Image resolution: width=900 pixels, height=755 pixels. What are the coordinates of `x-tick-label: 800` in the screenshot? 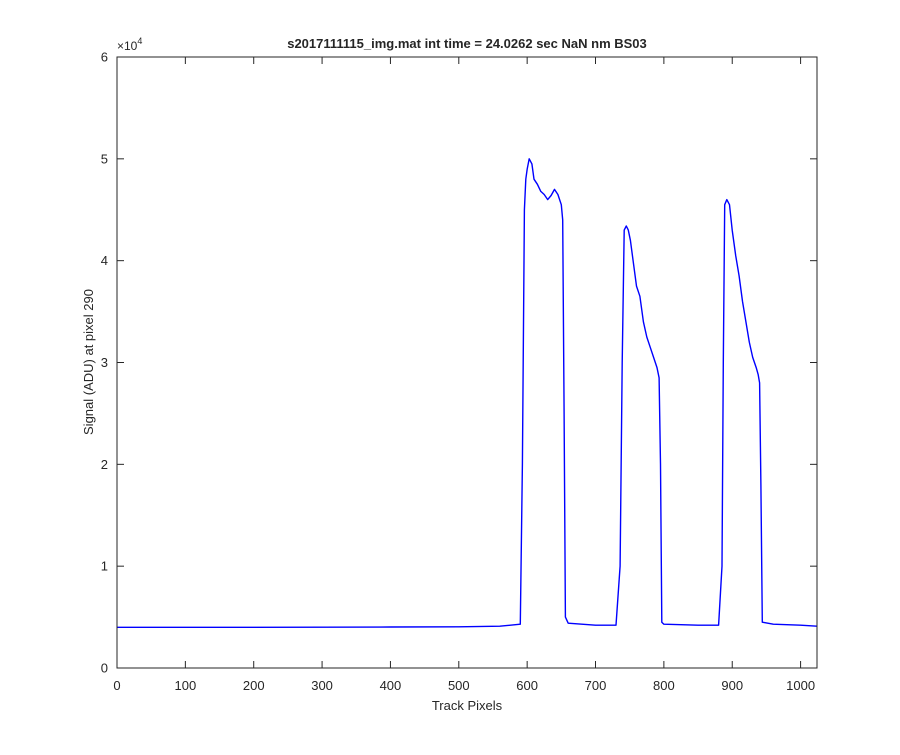 It's located at (664, 685).